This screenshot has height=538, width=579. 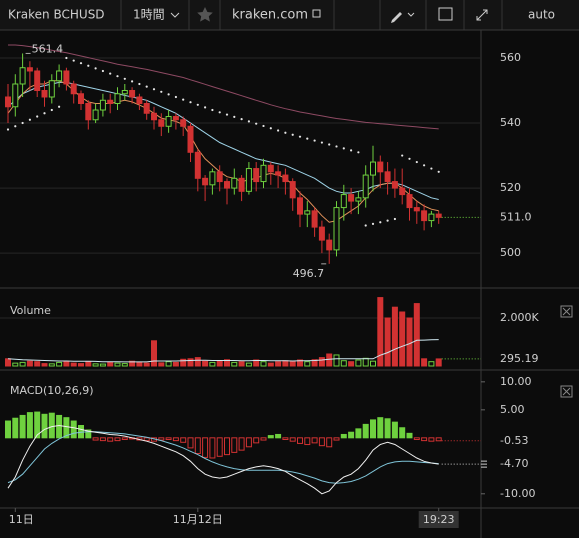 I want to click on draw-button, so click(x=396, y=17).